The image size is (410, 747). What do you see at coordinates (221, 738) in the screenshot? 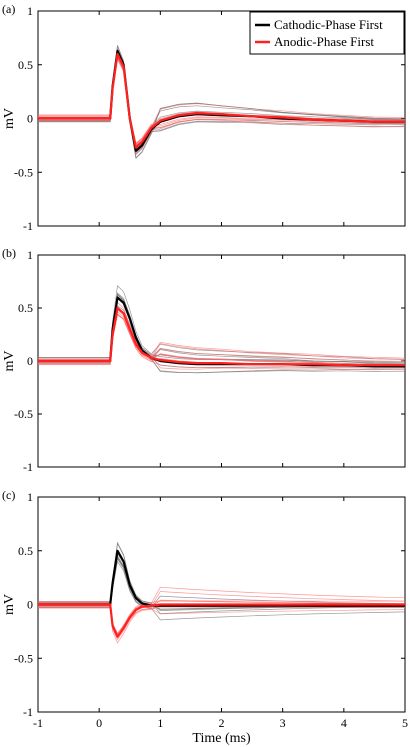
I see `x-axis-label: Time (ms)` at bounding box center [221, 738].